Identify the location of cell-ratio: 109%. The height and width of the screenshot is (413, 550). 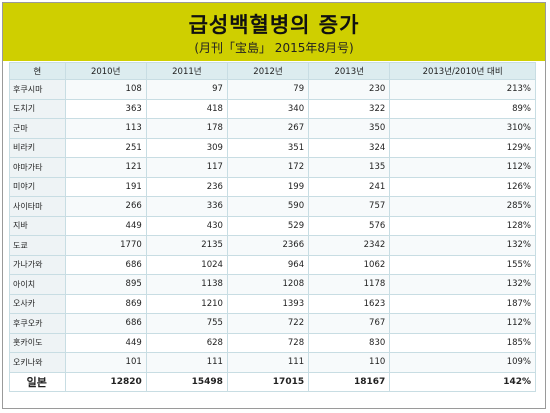
(462, 362).